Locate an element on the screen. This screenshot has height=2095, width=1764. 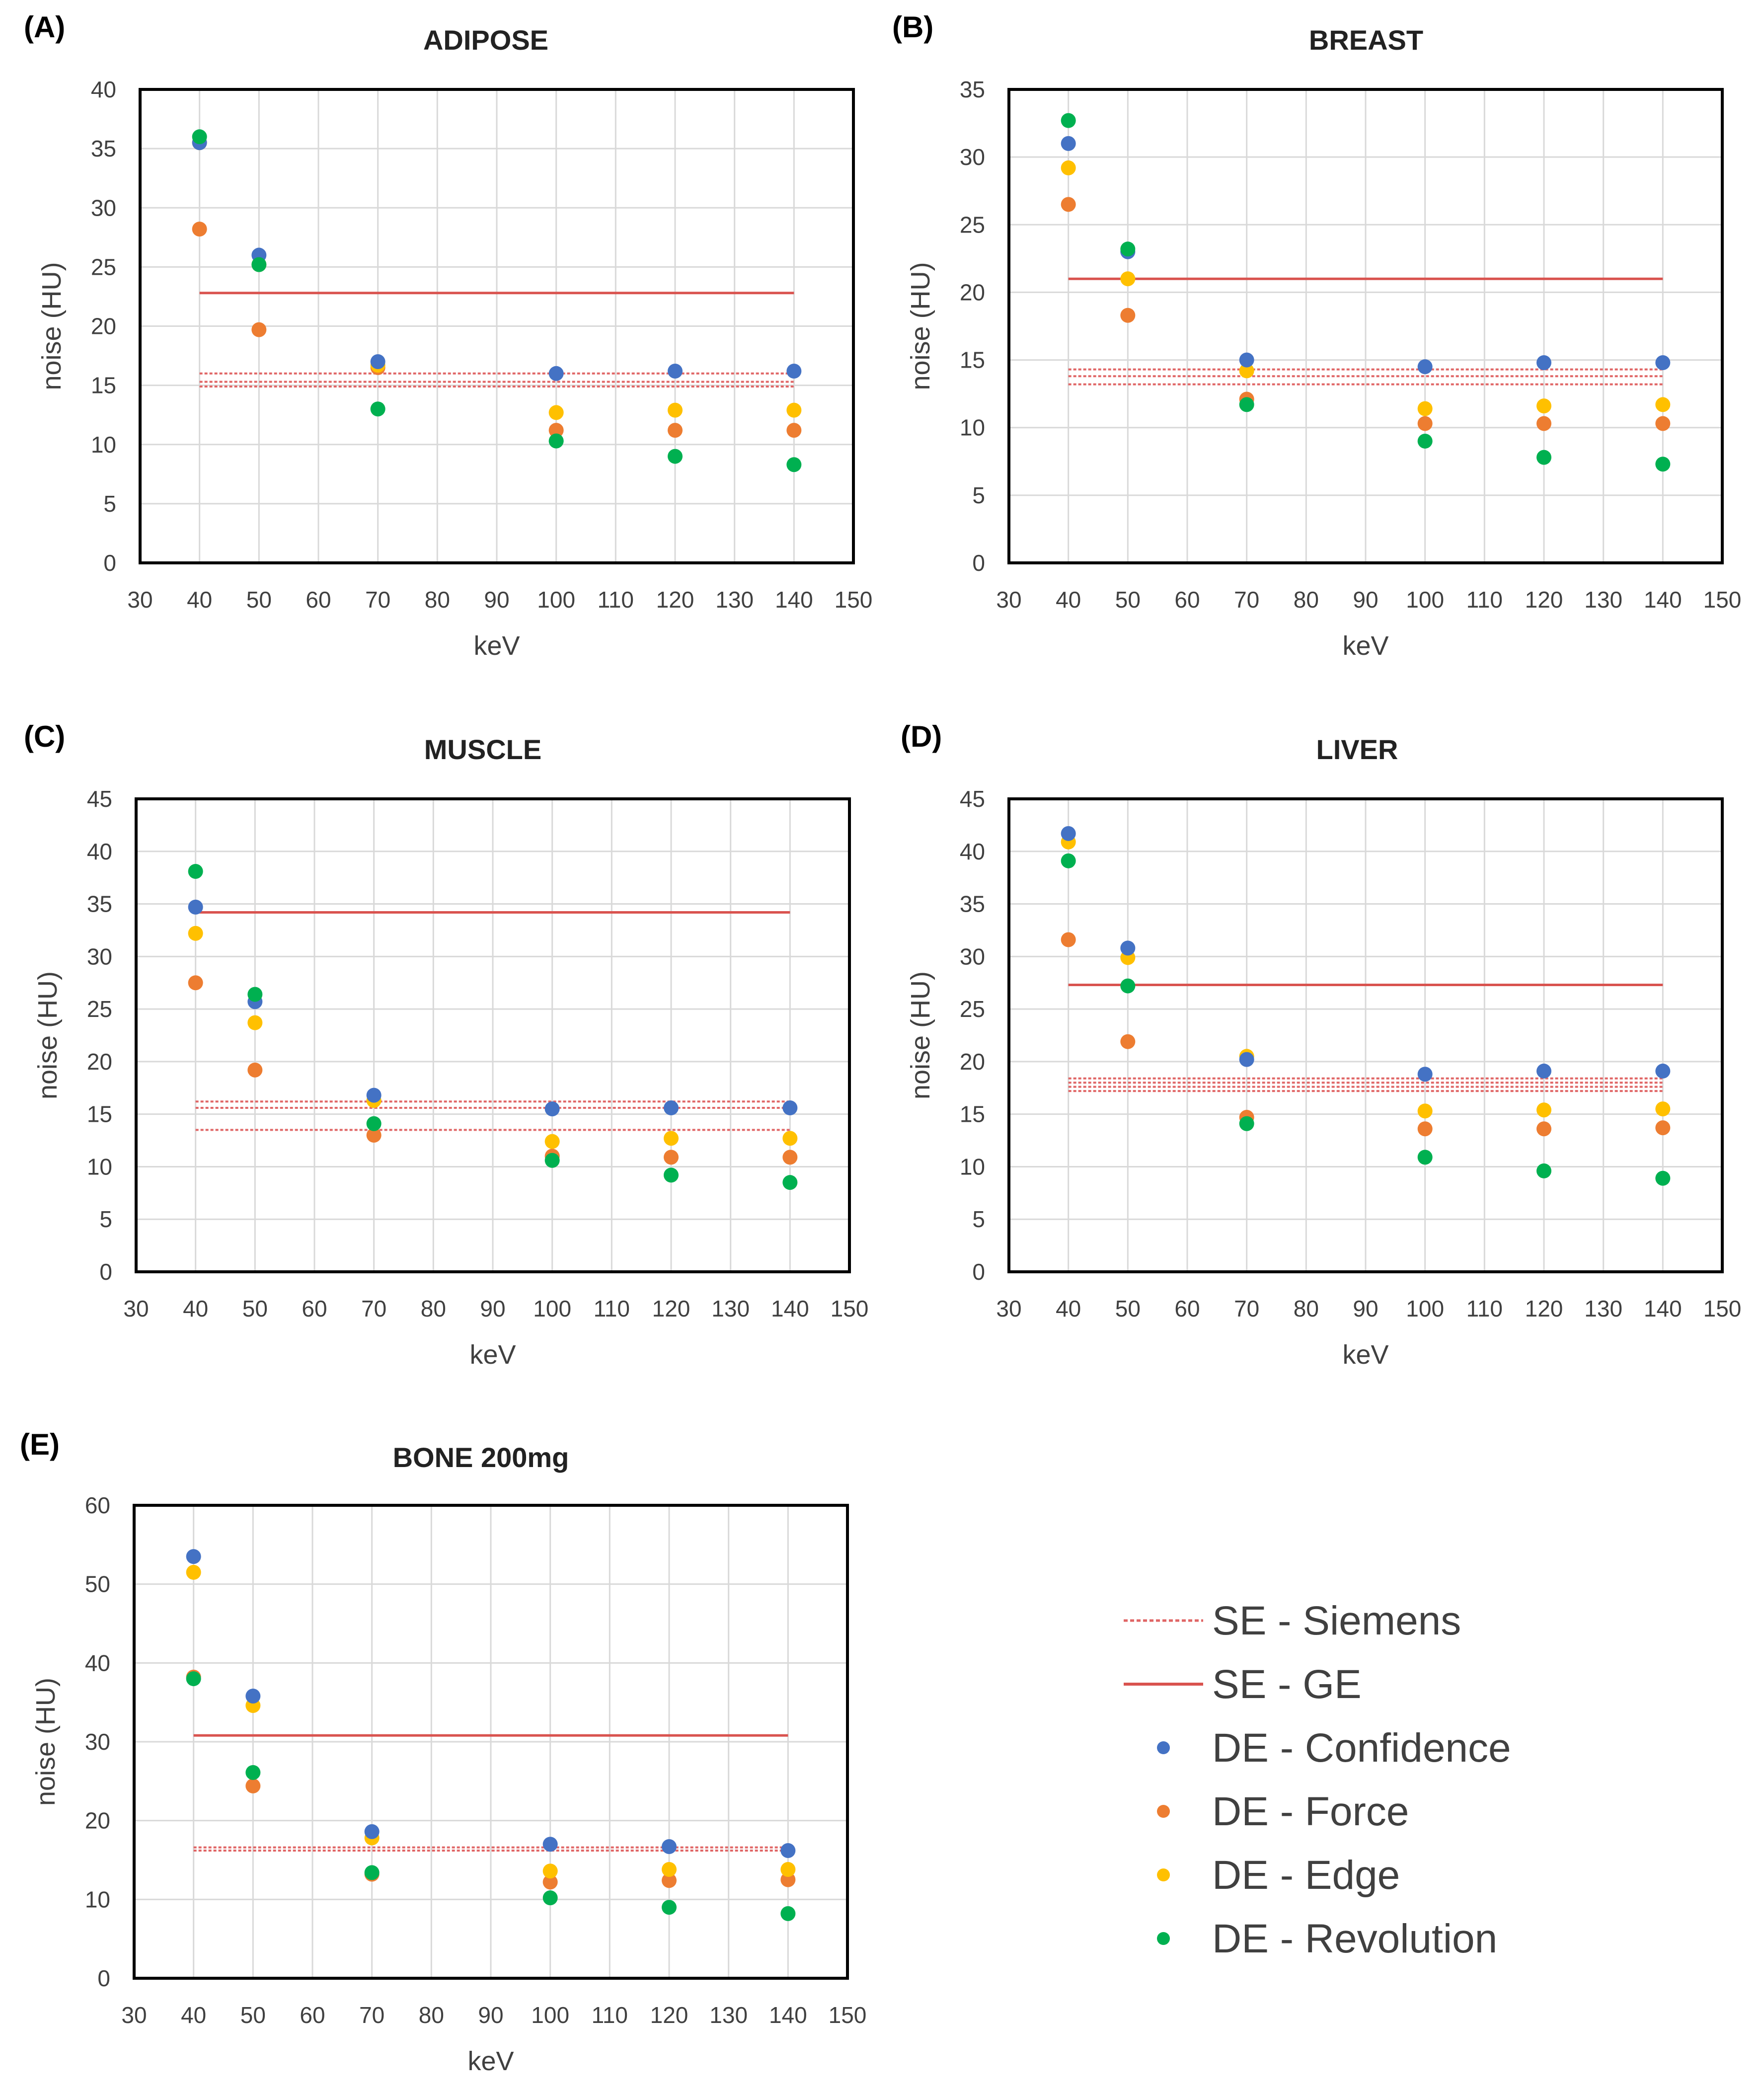
panel-label: (E) is located at coordinates (40, 1445).